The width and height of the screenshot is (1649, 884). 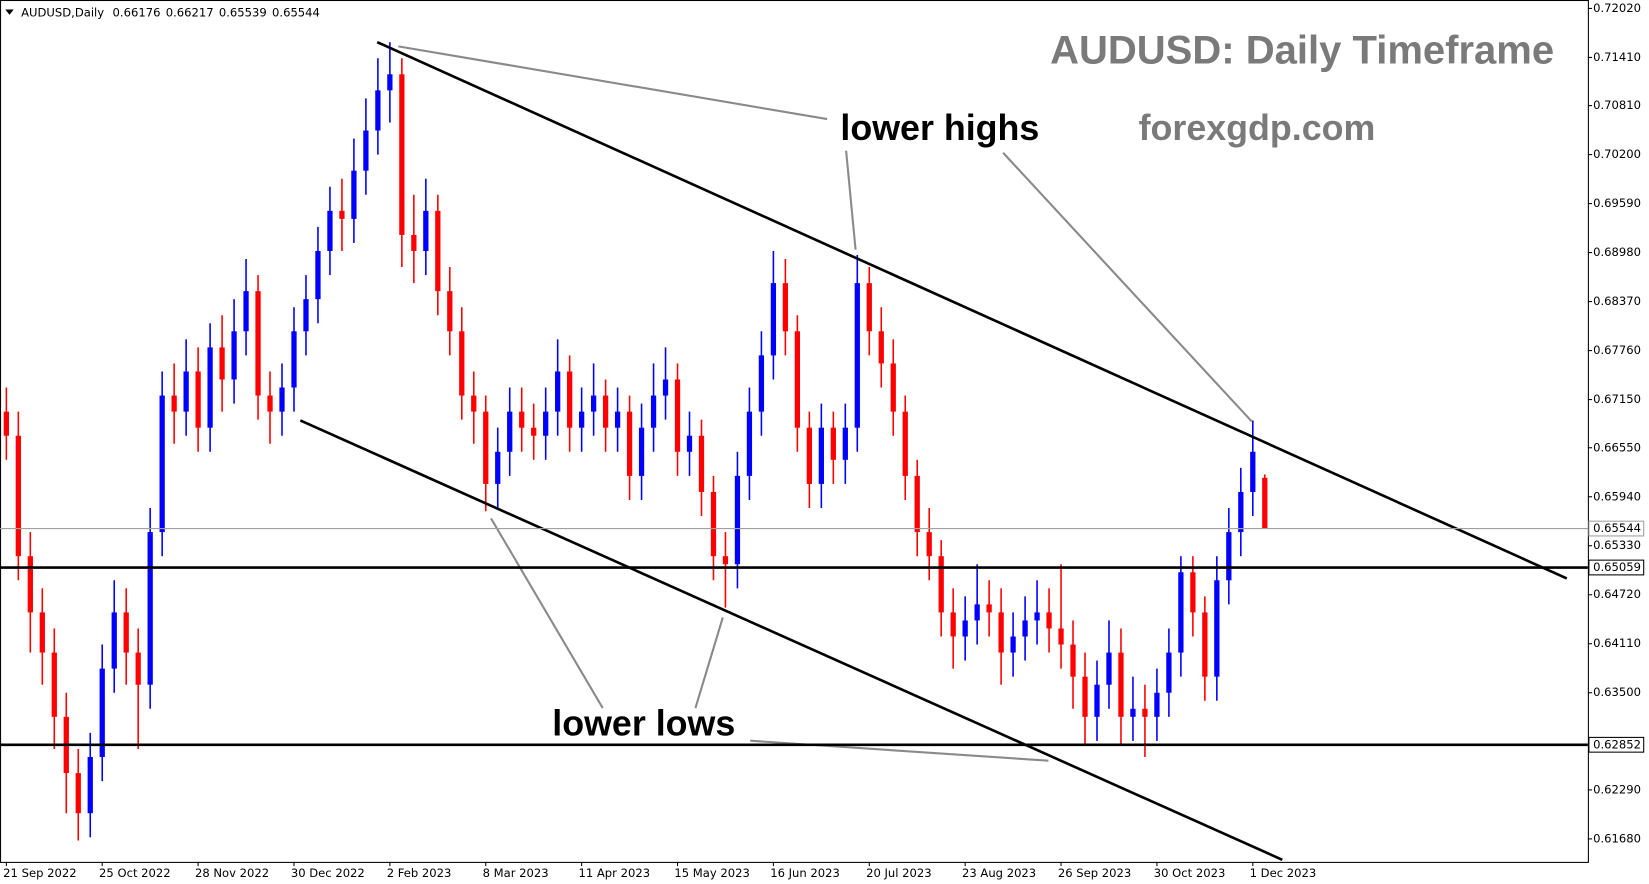 What do you see at coordinates (643, 723) in the screenshot?
I see `annotation: lower lows` at bounding box center [643, 723].